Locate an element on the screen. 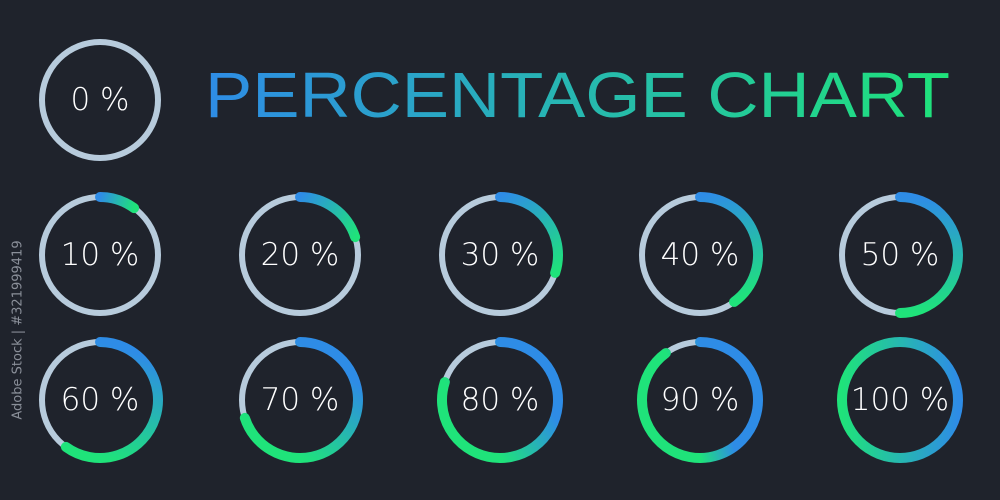  ring-label: 20 % is located at coordinates (300, 255).